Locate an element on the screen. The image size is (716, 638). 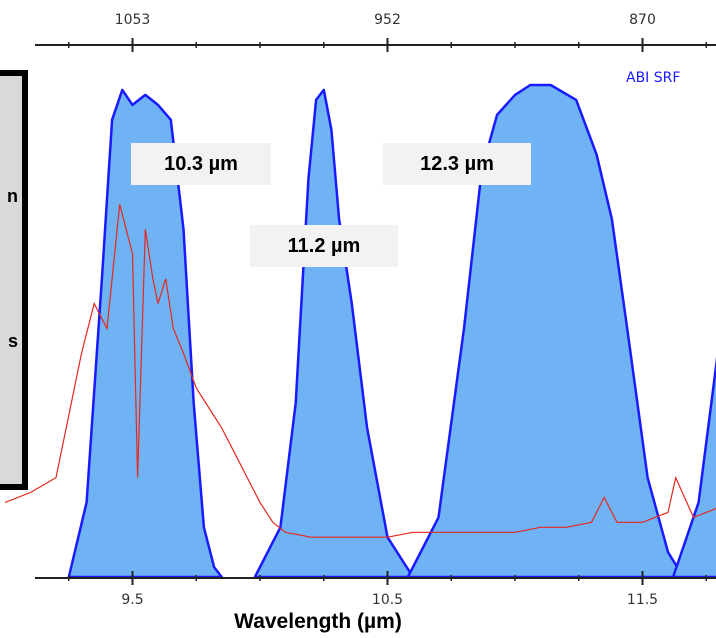
side-box-char-n: n is located at coordinates (12, 196).